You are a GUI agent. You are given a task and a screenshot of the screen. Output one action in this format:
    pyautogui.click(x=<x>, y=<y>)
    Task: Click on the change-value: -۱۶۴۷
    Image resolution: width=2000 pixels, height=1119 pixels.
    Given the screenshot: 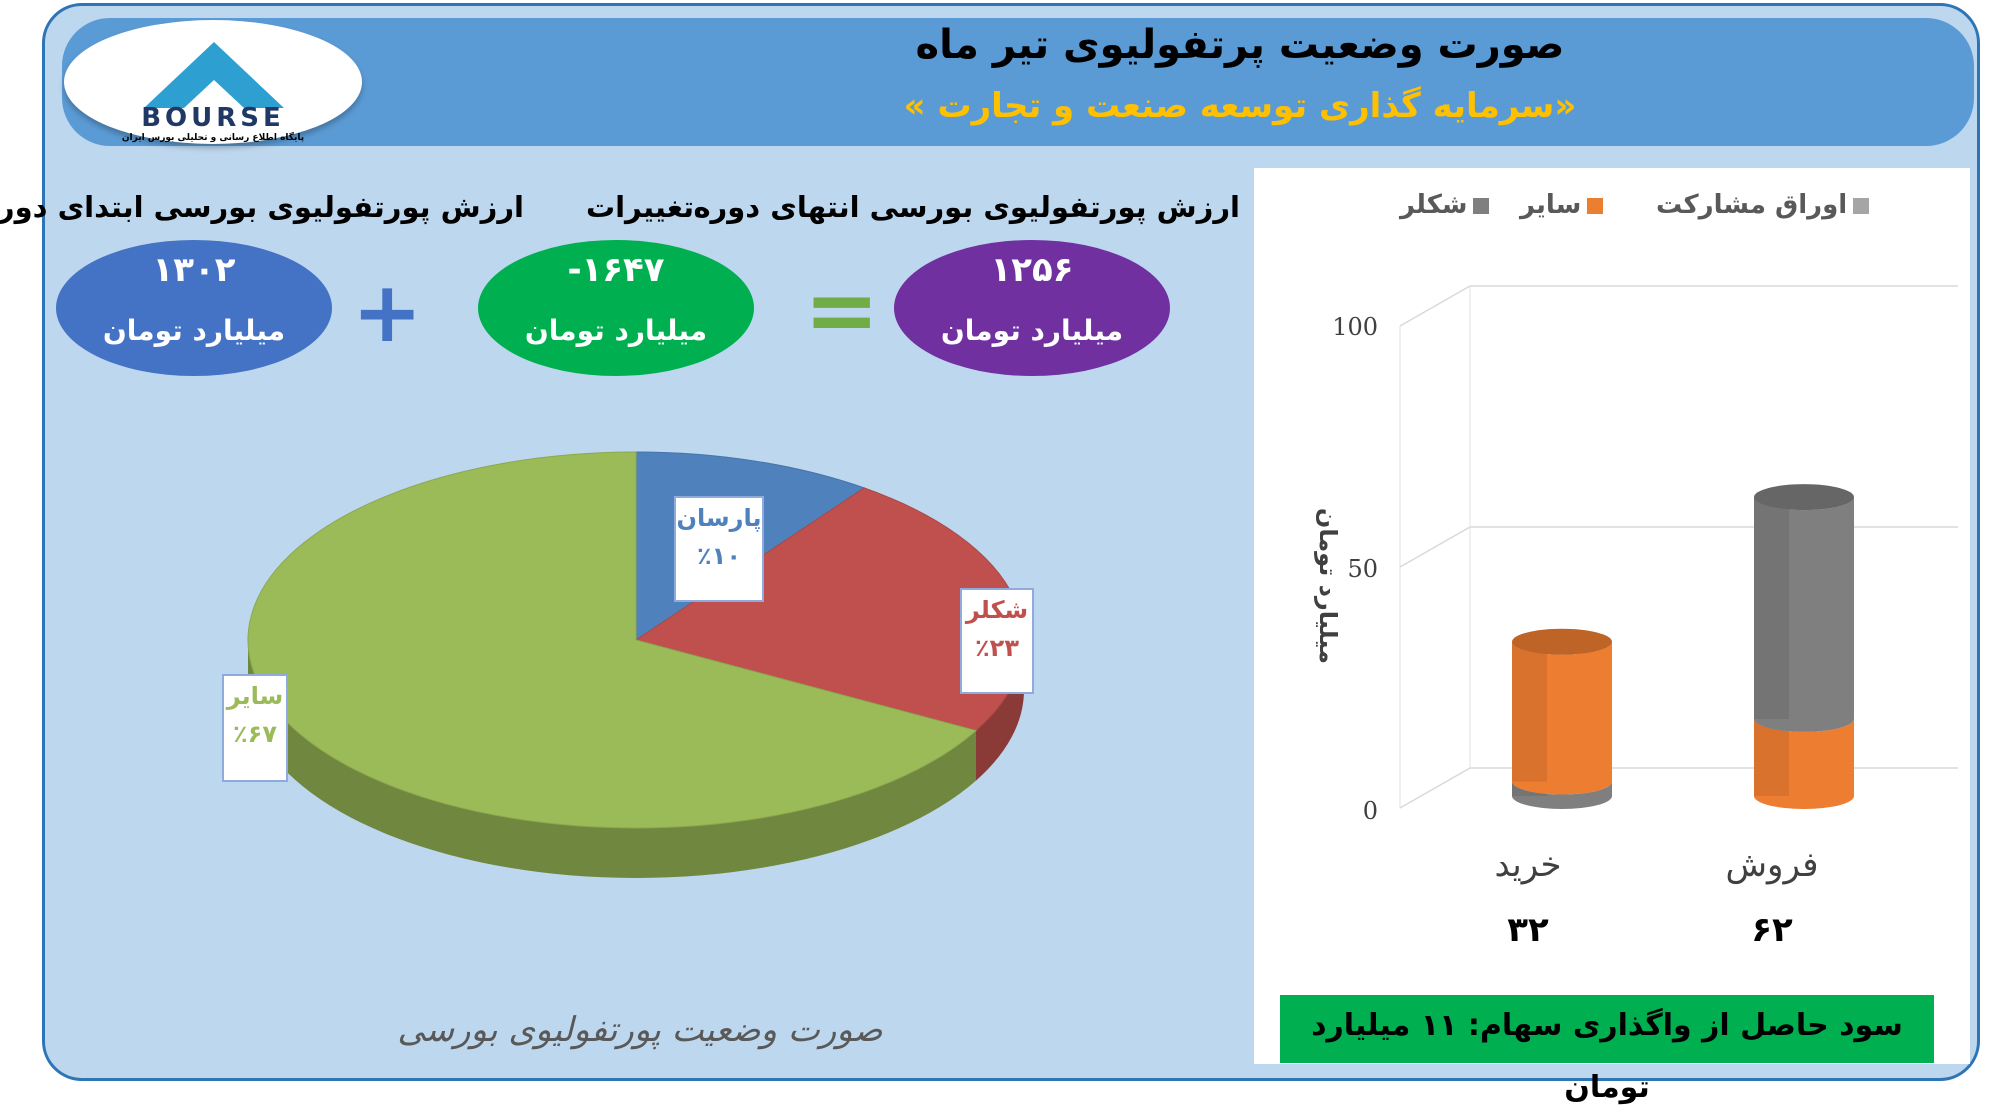 What is the action you would take?
    pyautogui.click(x=616, y=270)
    